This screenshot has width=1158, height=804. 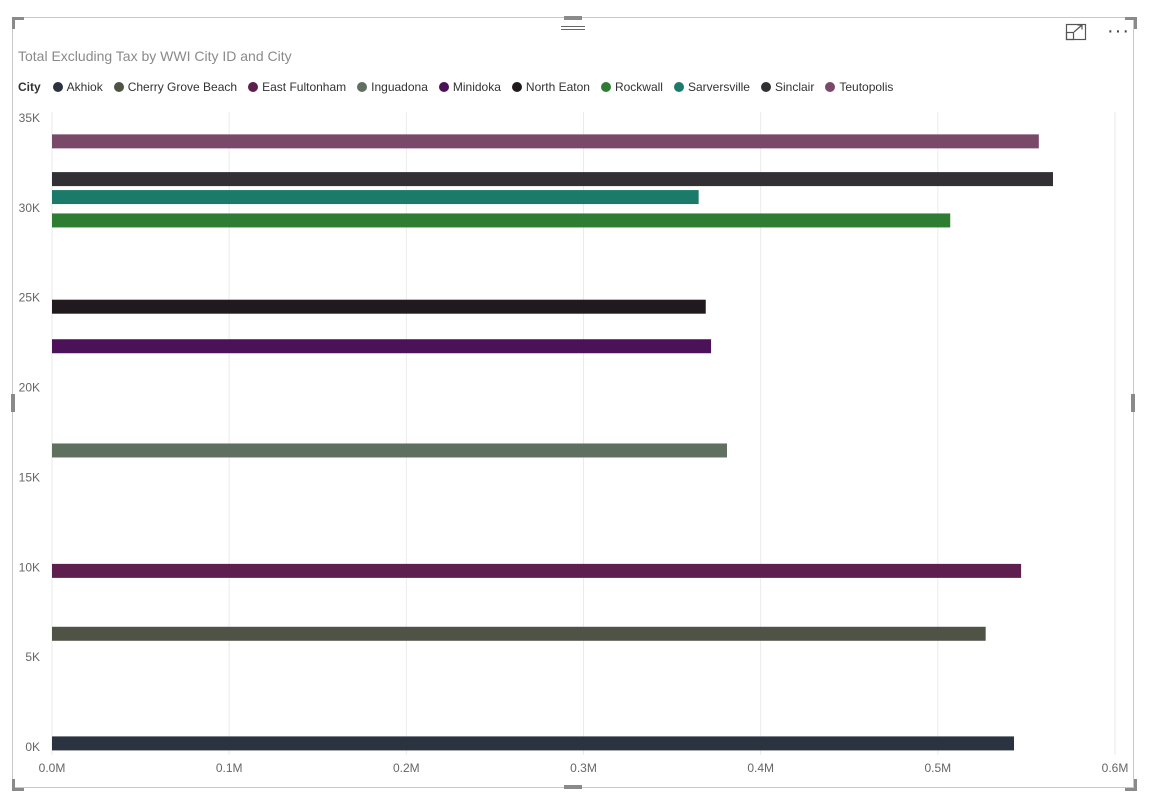 I want to click on legend-label: East Fultonham, so click(x=304, y=87).